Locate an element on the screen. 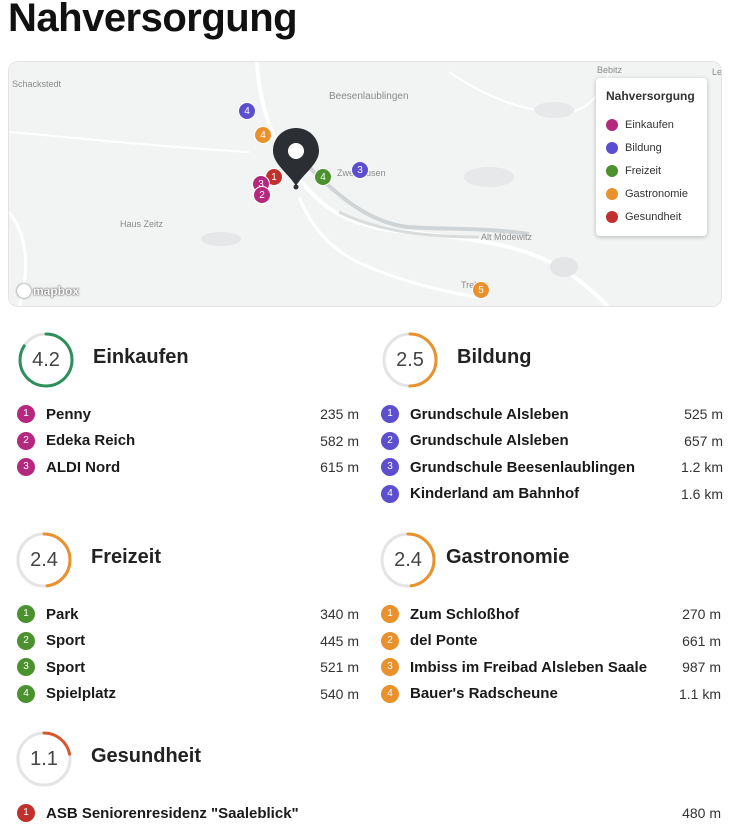 The width and height of the screenshot is (733, 830). poi-distance: 1.2 km is located at coordinates (701, 467).